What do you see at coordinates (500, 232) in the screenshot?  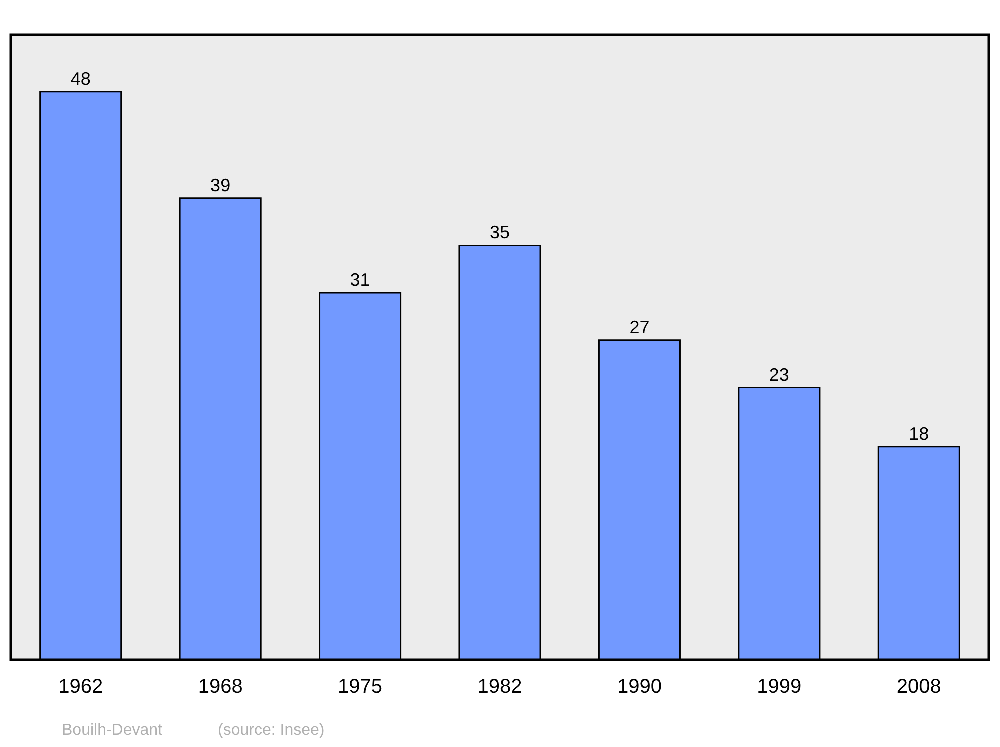 I see `data-label: 35` at bounding box center [500, 232].